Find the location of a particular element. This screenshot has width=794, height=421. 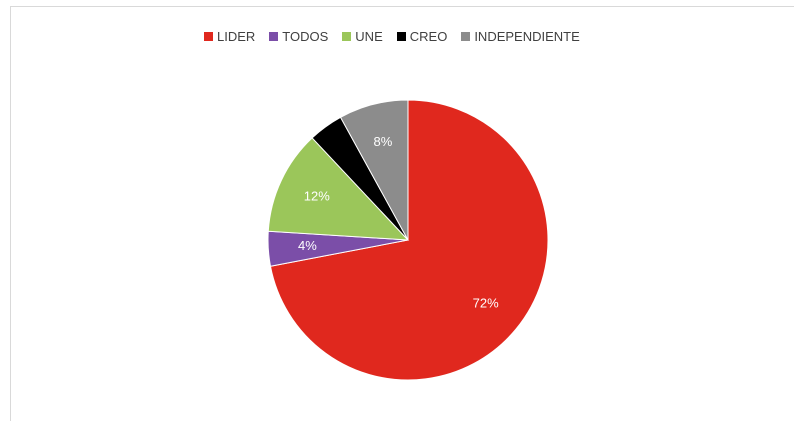

legend-item-lider: LIDER is located at coordinates (229, 36).